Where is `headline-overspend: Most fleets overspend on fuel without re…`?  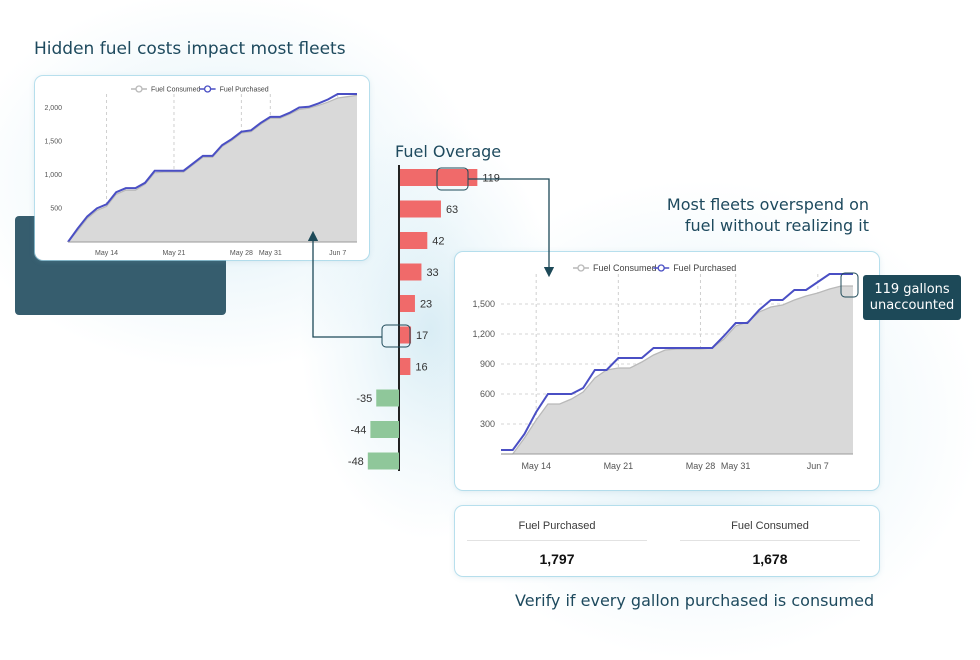
headline-overspend: Most fleets overspend on fuel without re… is located at coordinates (744, 215).